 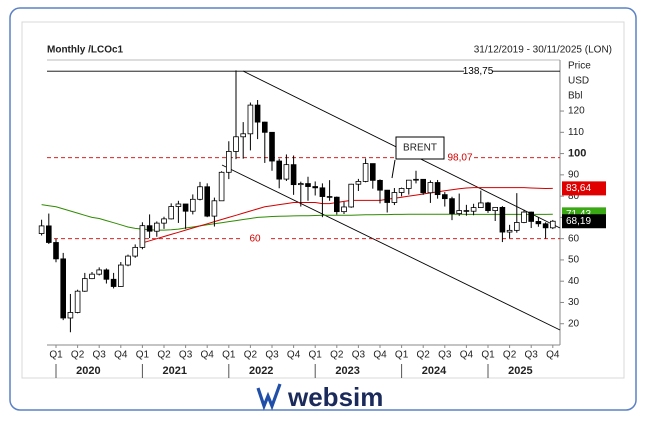 What do you see at coordinates (578, 221) in the screenshot?
I see `price-box-label: 68,19` at bounding box center [578, 221].